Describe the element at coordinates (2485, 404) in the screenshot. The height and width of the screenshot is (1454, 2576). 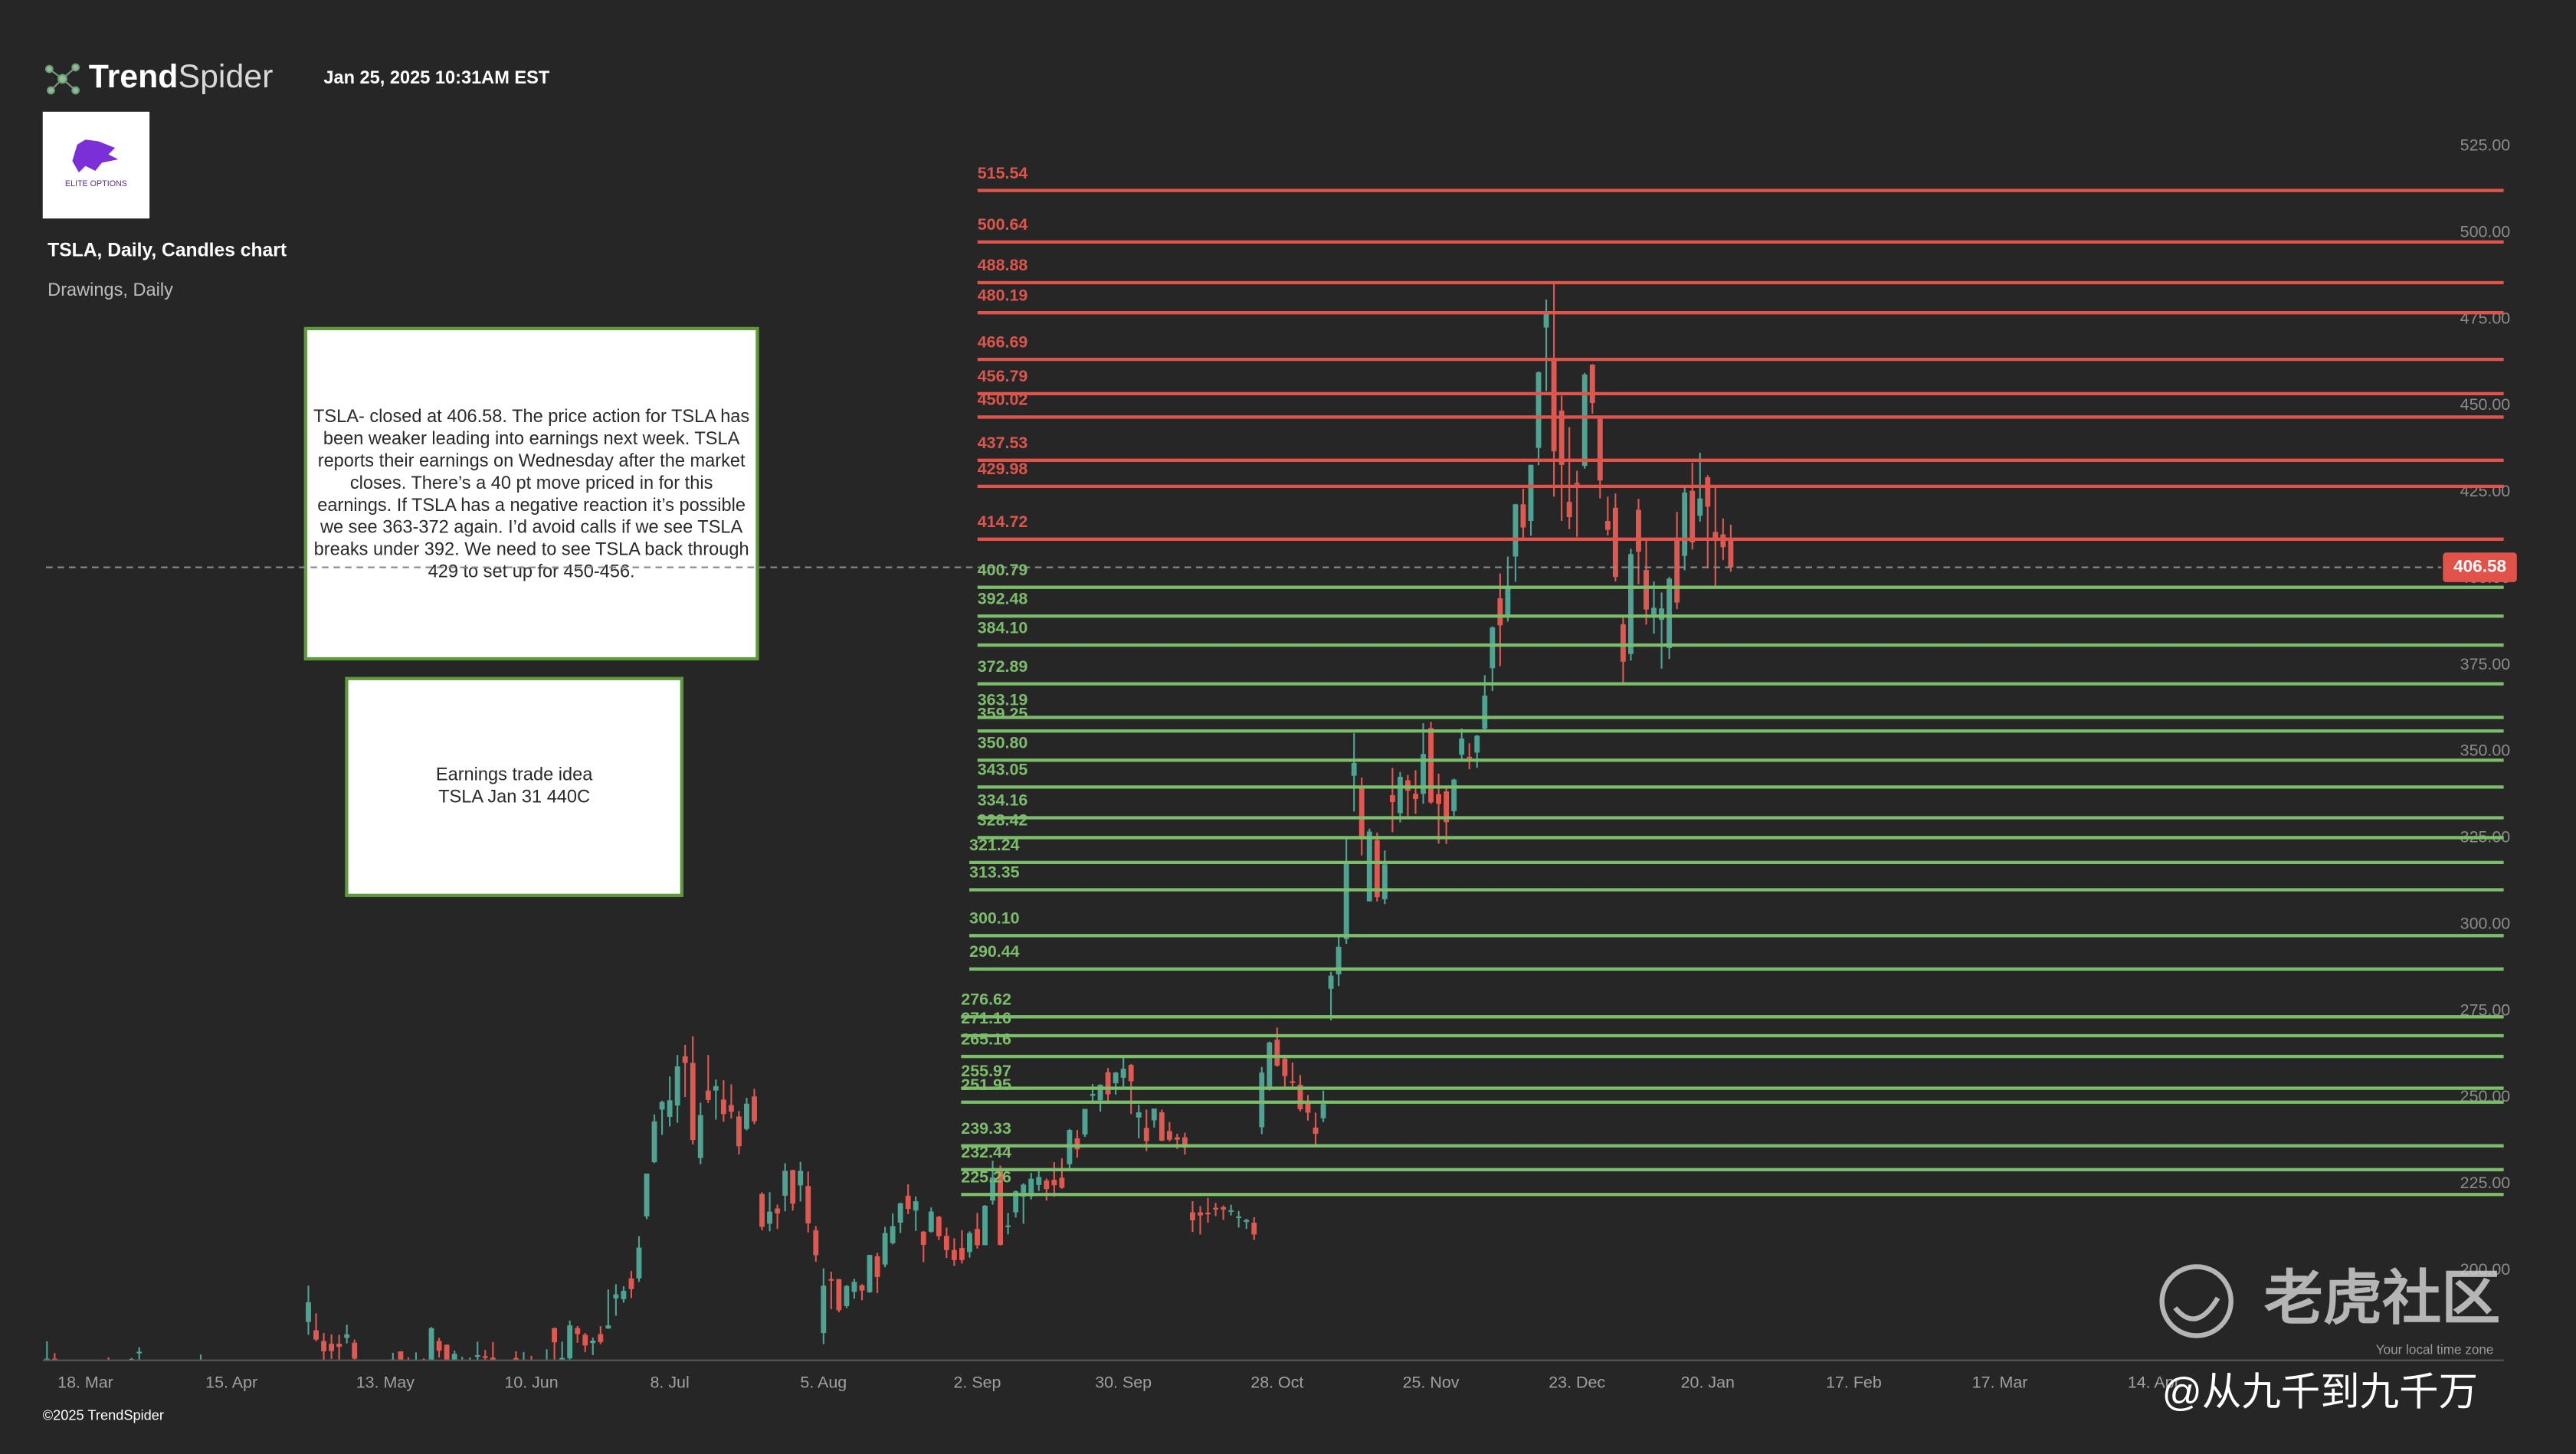
I see `y-tick-label: 450.00` at that location.